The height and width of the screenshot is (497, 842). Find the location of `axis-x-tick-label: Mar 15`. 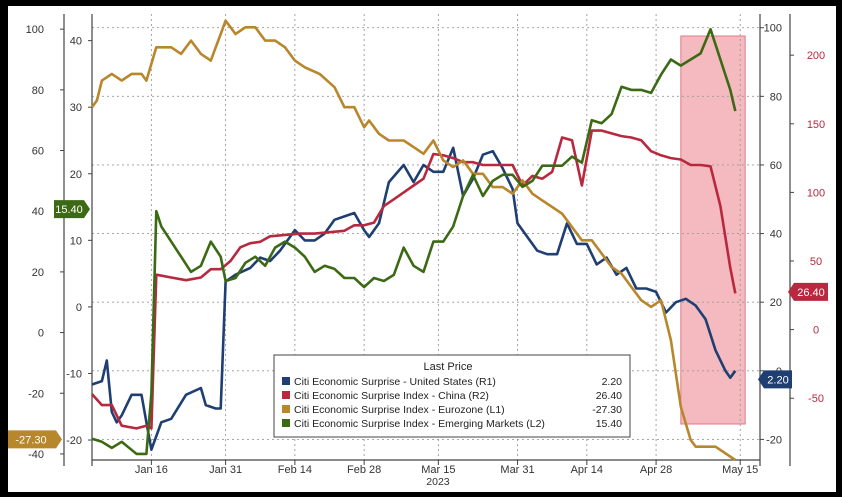

axis-x-tick-label: Mar 15 is located at coordinates (438, 470).